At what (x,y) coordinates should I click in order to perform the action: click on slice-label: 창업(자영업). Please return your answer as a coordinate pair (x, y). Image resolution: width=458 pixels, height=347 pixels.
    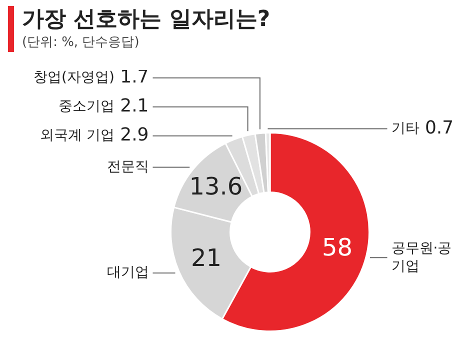
    Looking at the image, I should click on (73, 78).